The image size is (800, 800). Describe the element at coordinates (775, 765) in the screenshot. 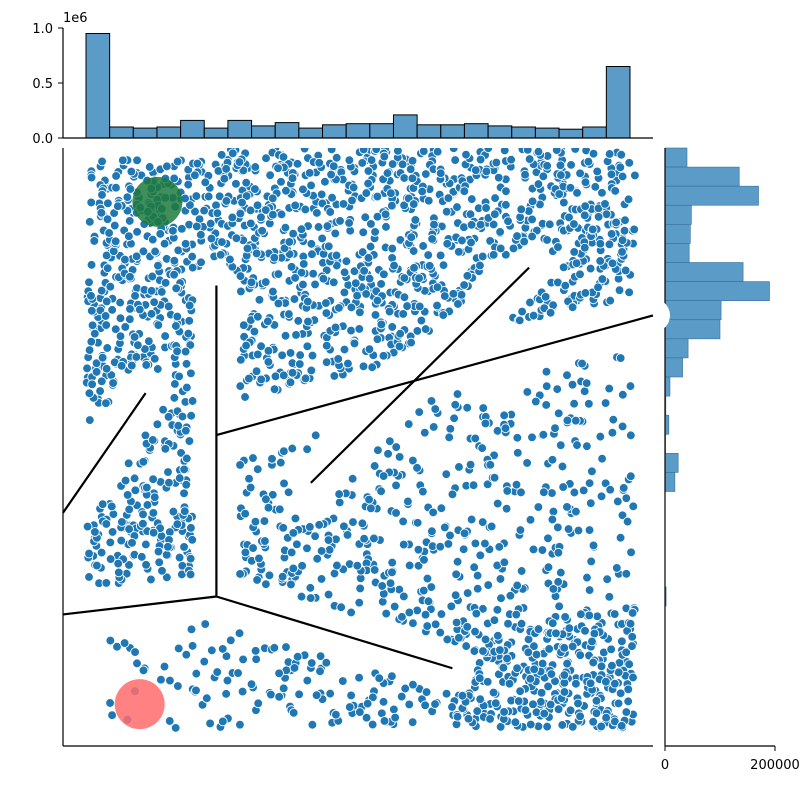

I see `right-hist-xtick-label: 200000` at that location.